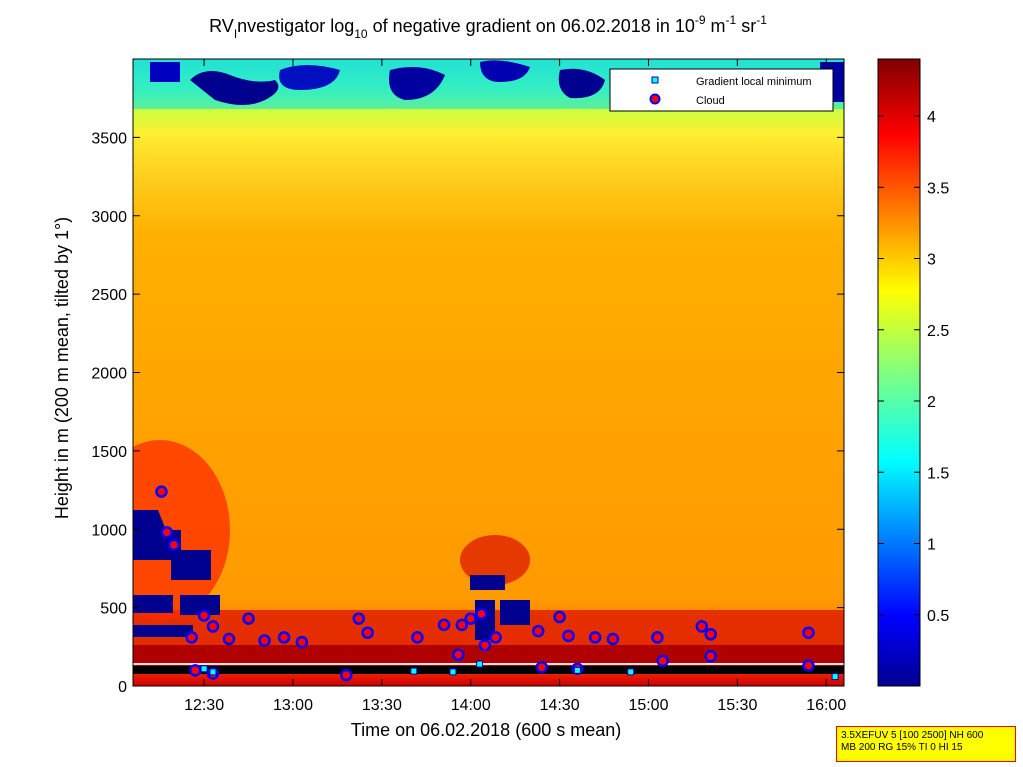 The width and height of the screenshot is (1023, 767). I want to click on y-tick-label: 1500, so click(109, 452).